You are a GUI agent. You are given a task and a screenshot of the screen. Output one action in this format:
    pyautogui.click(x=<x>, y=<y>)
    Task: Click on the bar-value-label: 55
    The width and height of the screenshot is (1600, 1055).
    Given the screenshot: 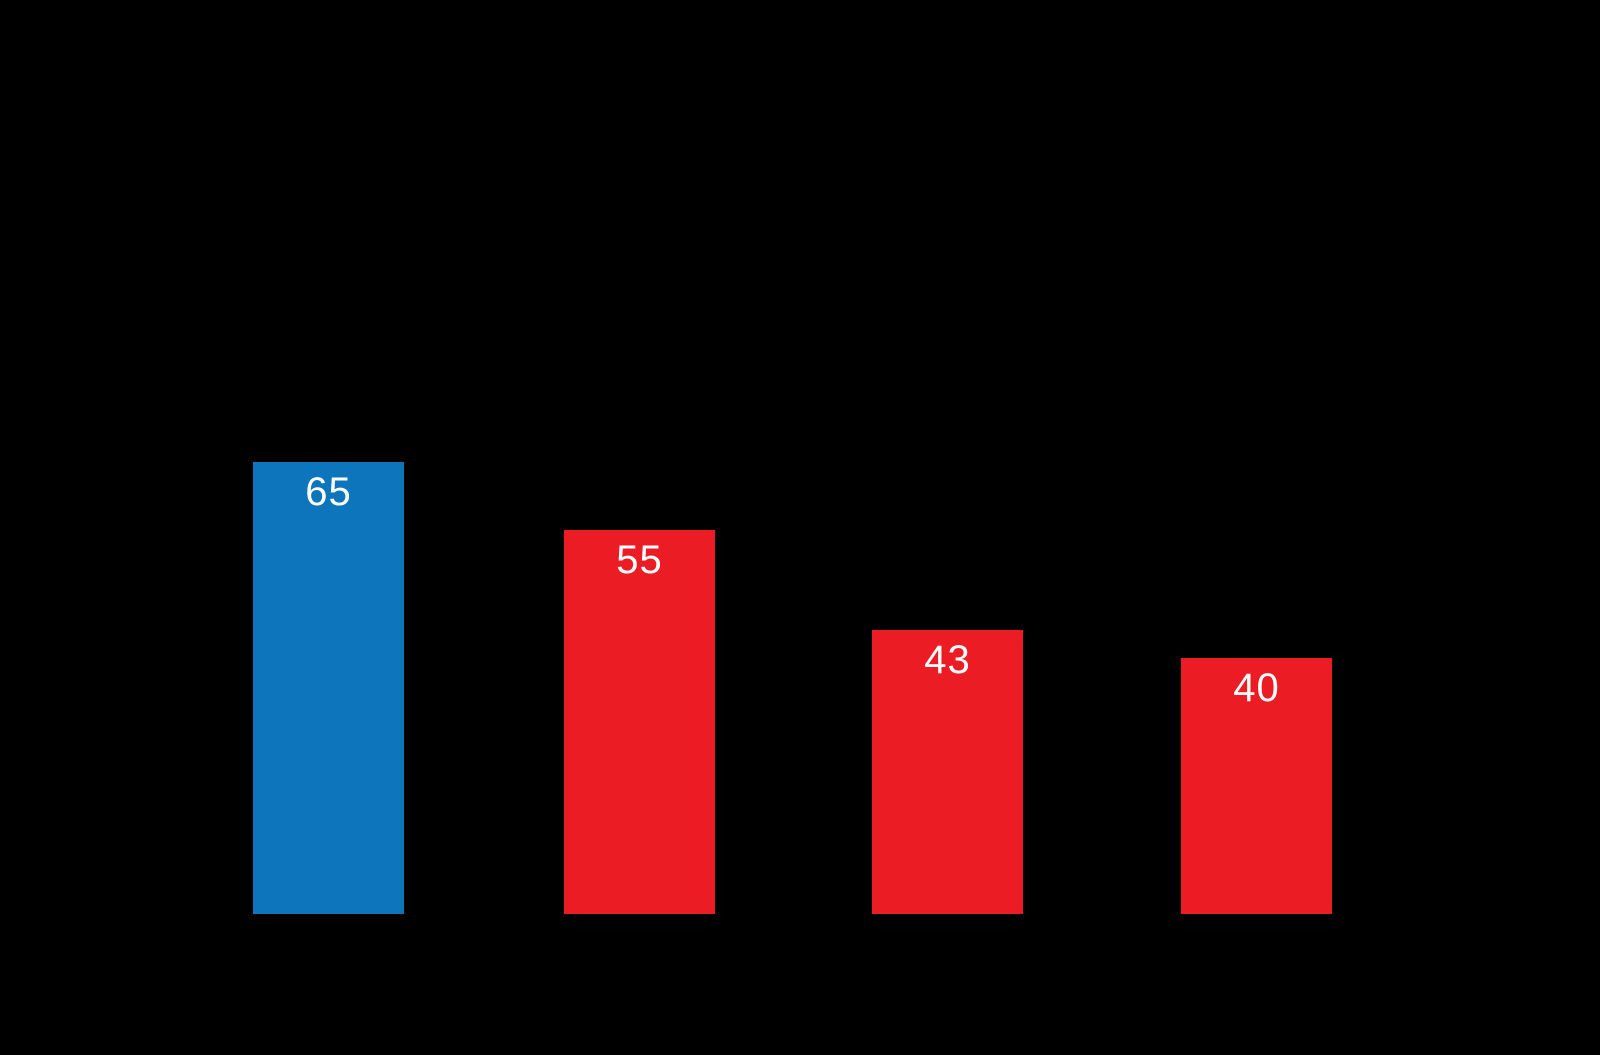 What is the action you would take?
    pyautogui.click(x=639, y=560)
    